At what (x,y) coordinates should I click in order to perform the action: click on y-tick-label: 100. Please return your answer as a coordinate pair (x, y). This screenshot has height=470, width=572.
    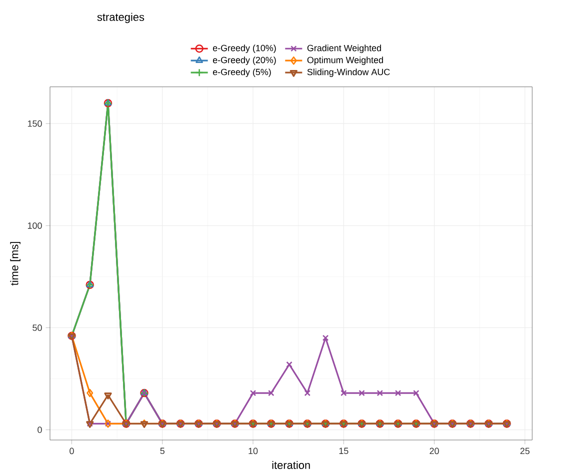
    Looking at the image, I should click on (35, 225).